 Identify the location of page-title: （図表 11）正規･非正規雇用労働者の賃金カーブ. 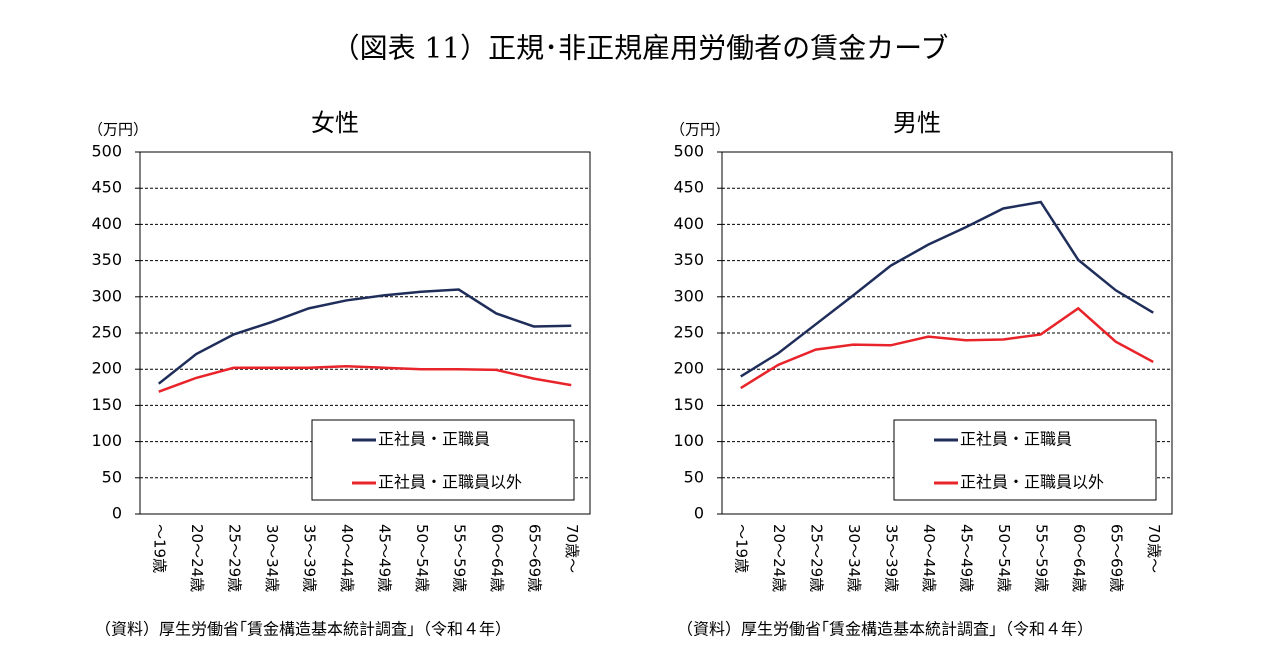
(640, 48).